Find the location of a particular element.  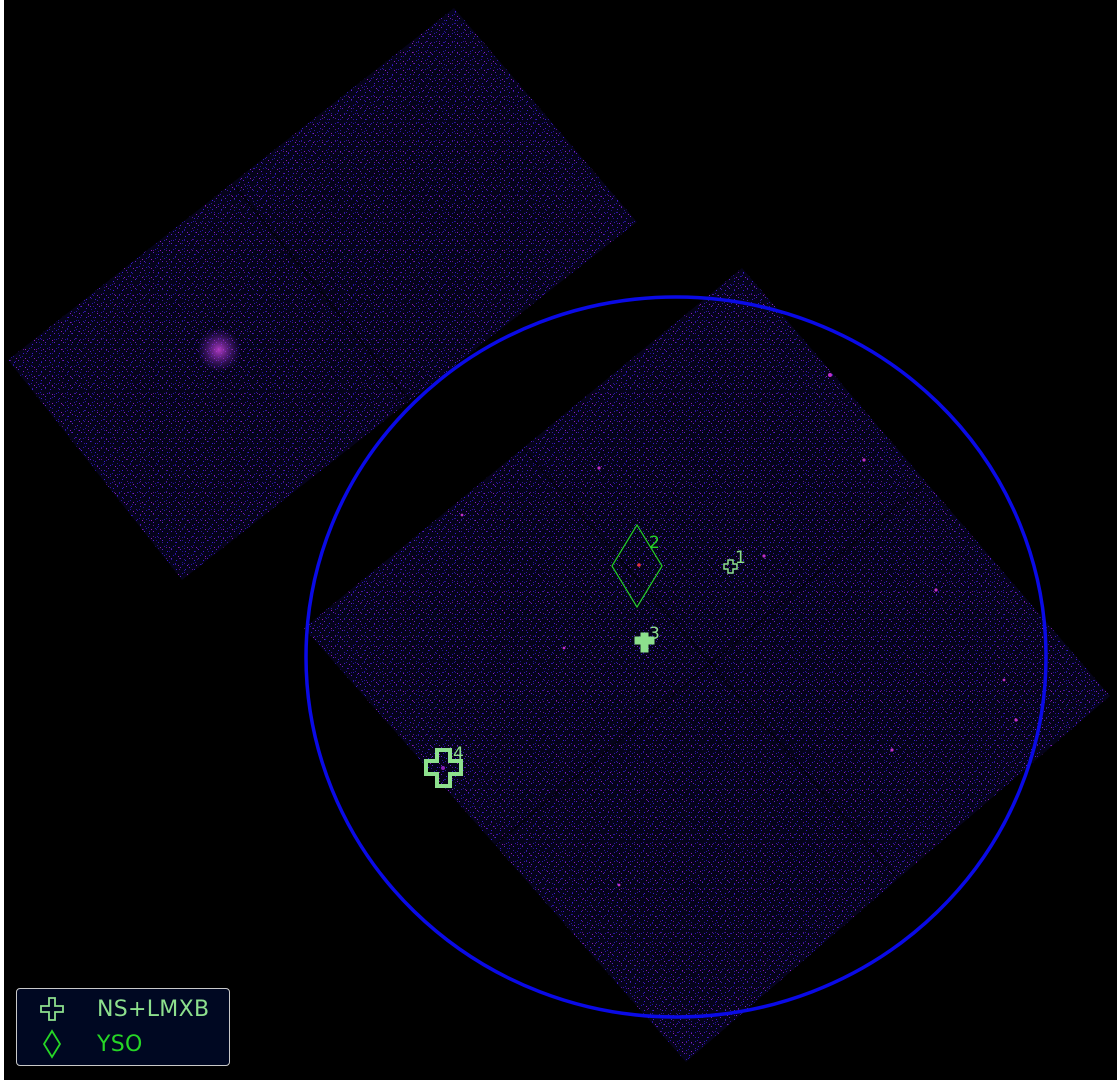

source-1-label: 1 is located at coordinates (740, 558).